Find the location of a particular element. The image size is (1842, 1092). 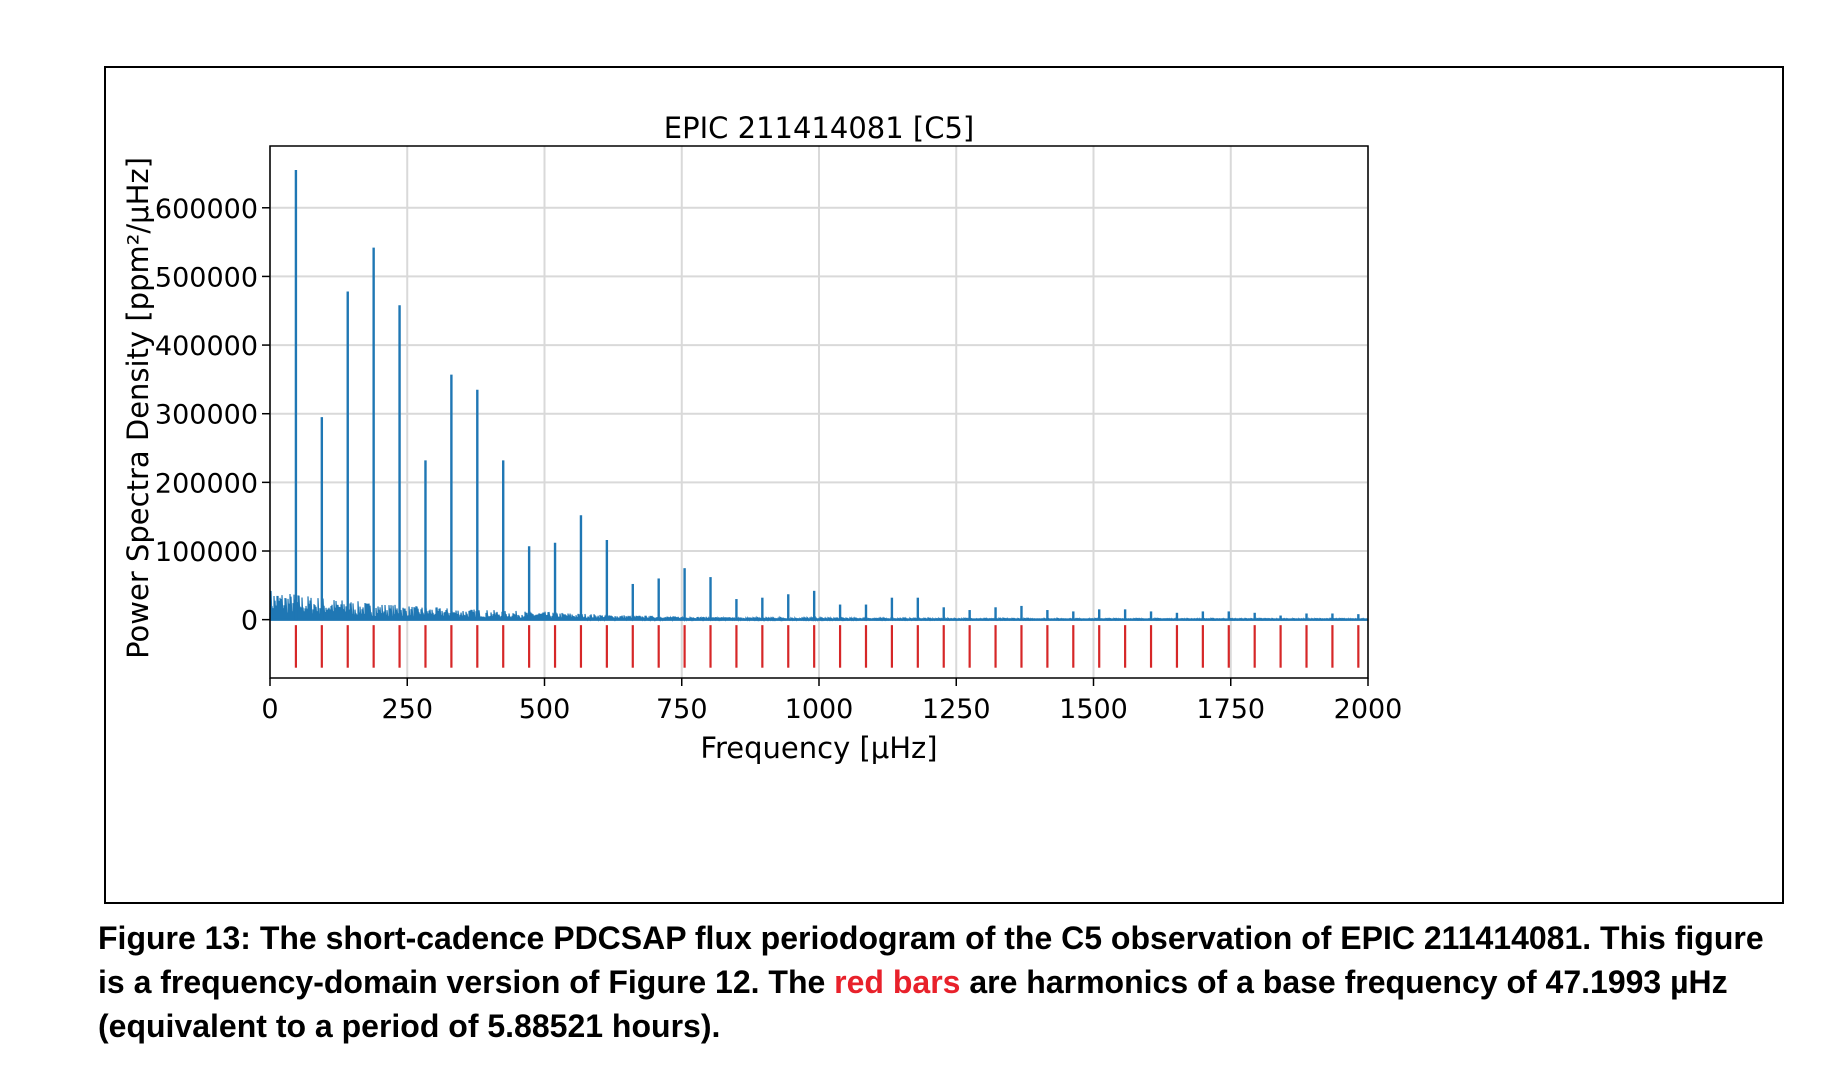

x-axis-ticks: 0 250 500 750 1000 1250 1500 1750 2000 is located at coordinates (831, 701).